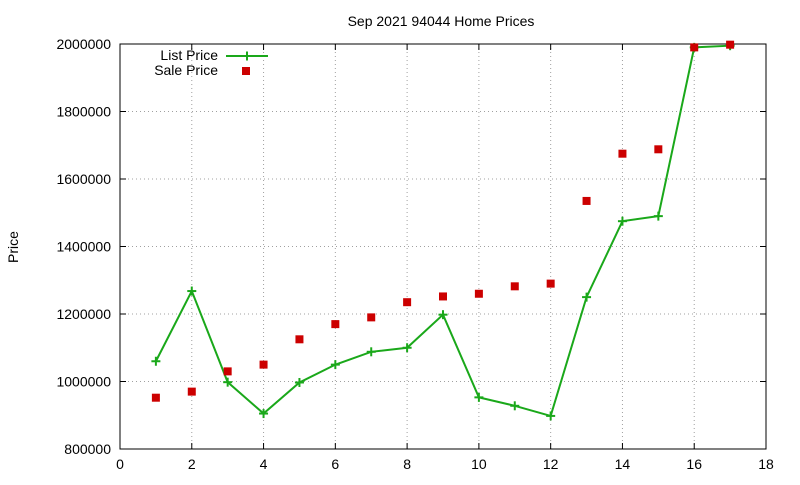 Image resolution: width=800 pixels, height=485 pixels. Describe the element at coordinates (623, 464) in the screenshot. I see `x-tick-label: 14` at that location.